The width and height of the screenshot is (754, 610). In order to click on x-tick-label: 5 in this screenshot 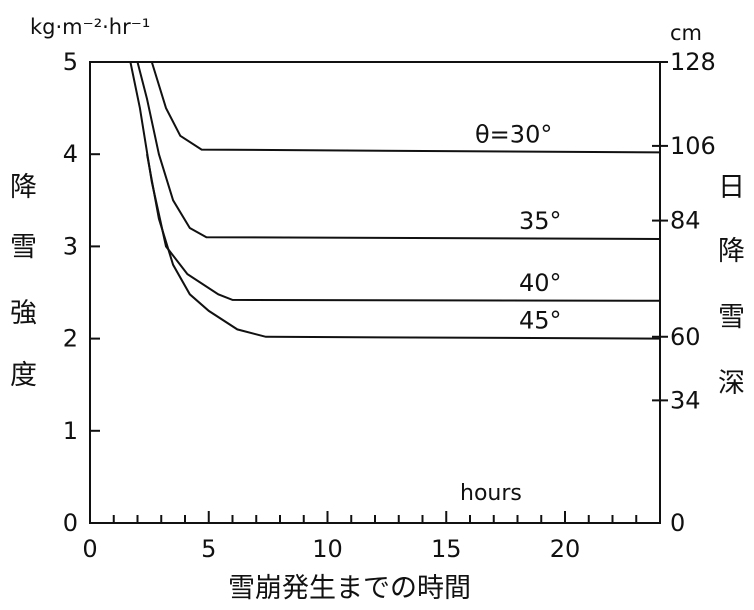, I will do `click(208, 549)`.